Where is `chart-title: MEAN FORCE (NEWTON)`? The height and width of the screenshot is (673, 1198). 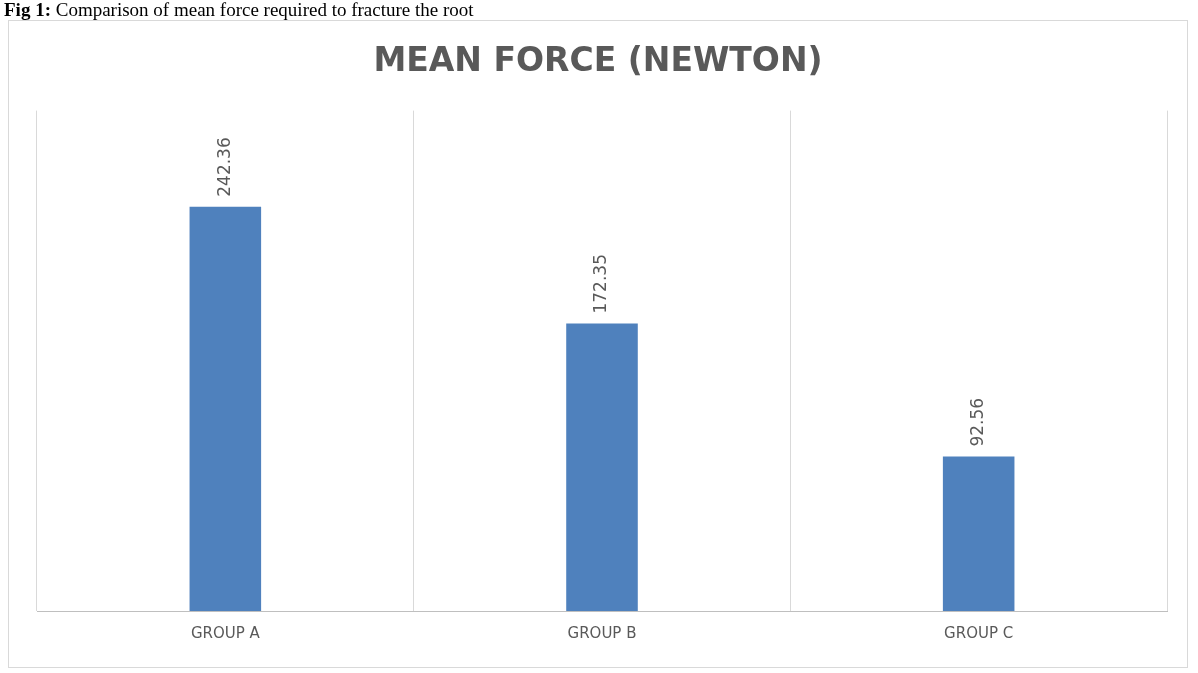
chart-title: MEAN FORCE (NEWTON) is located at coordinates (598, 60).